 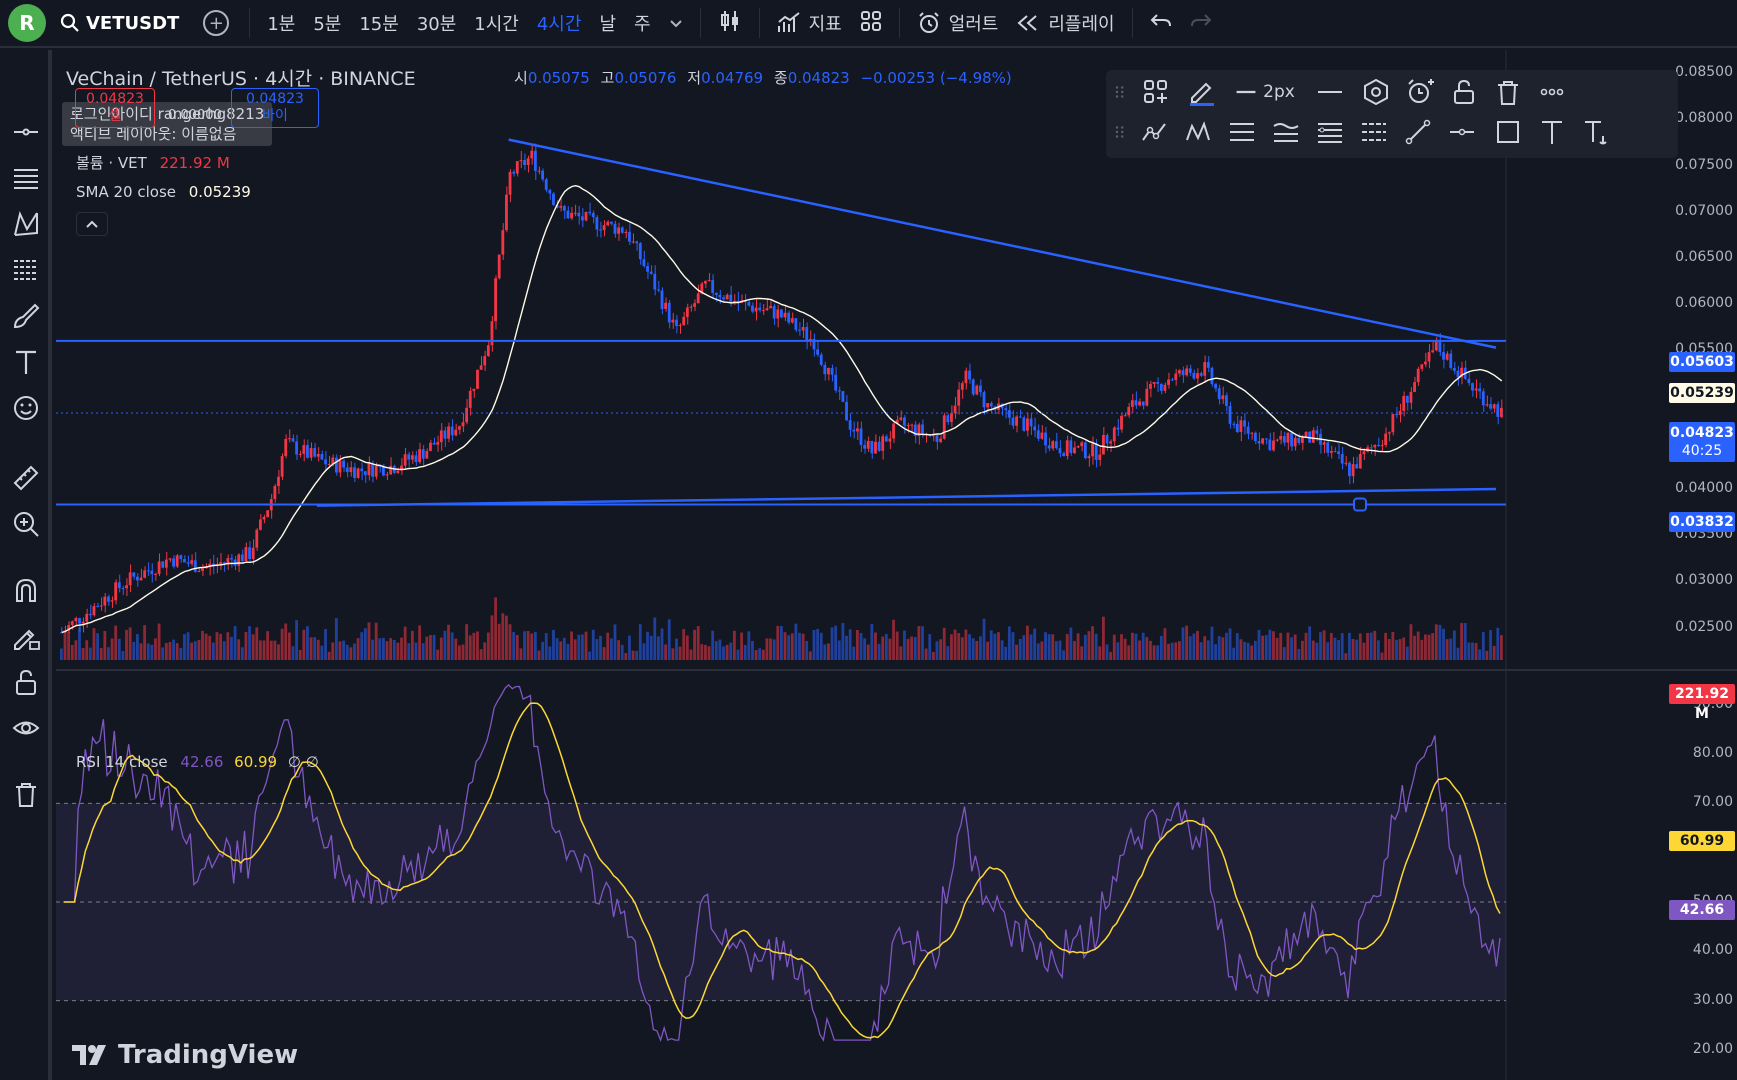 What do you see at coordinates (26, 224) in the screenshot?
I see `pattern-tool` at bounding box center [26, 224].